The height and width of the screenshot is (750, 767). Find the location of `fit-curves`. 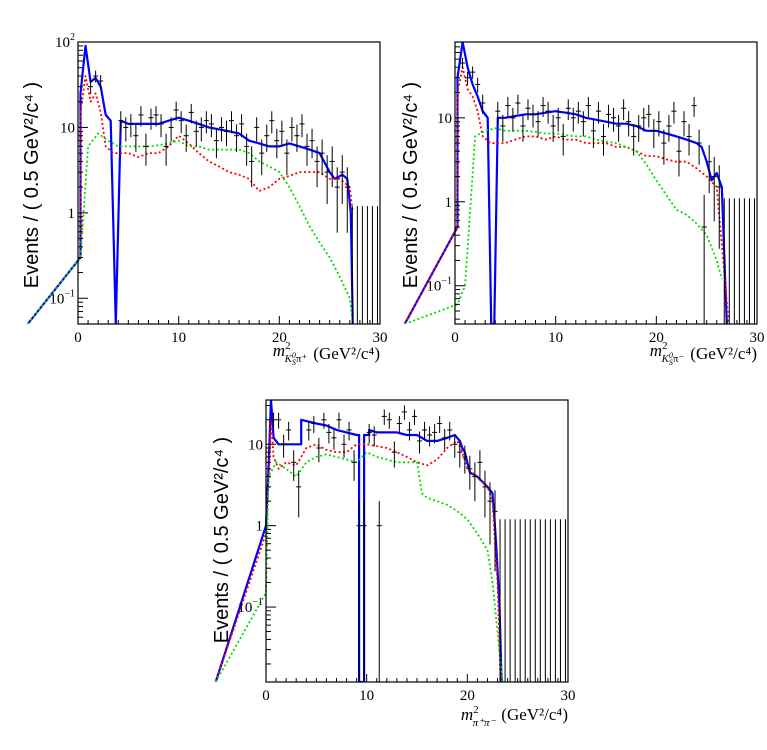

fit-curves is located at coordinates (359, 541).